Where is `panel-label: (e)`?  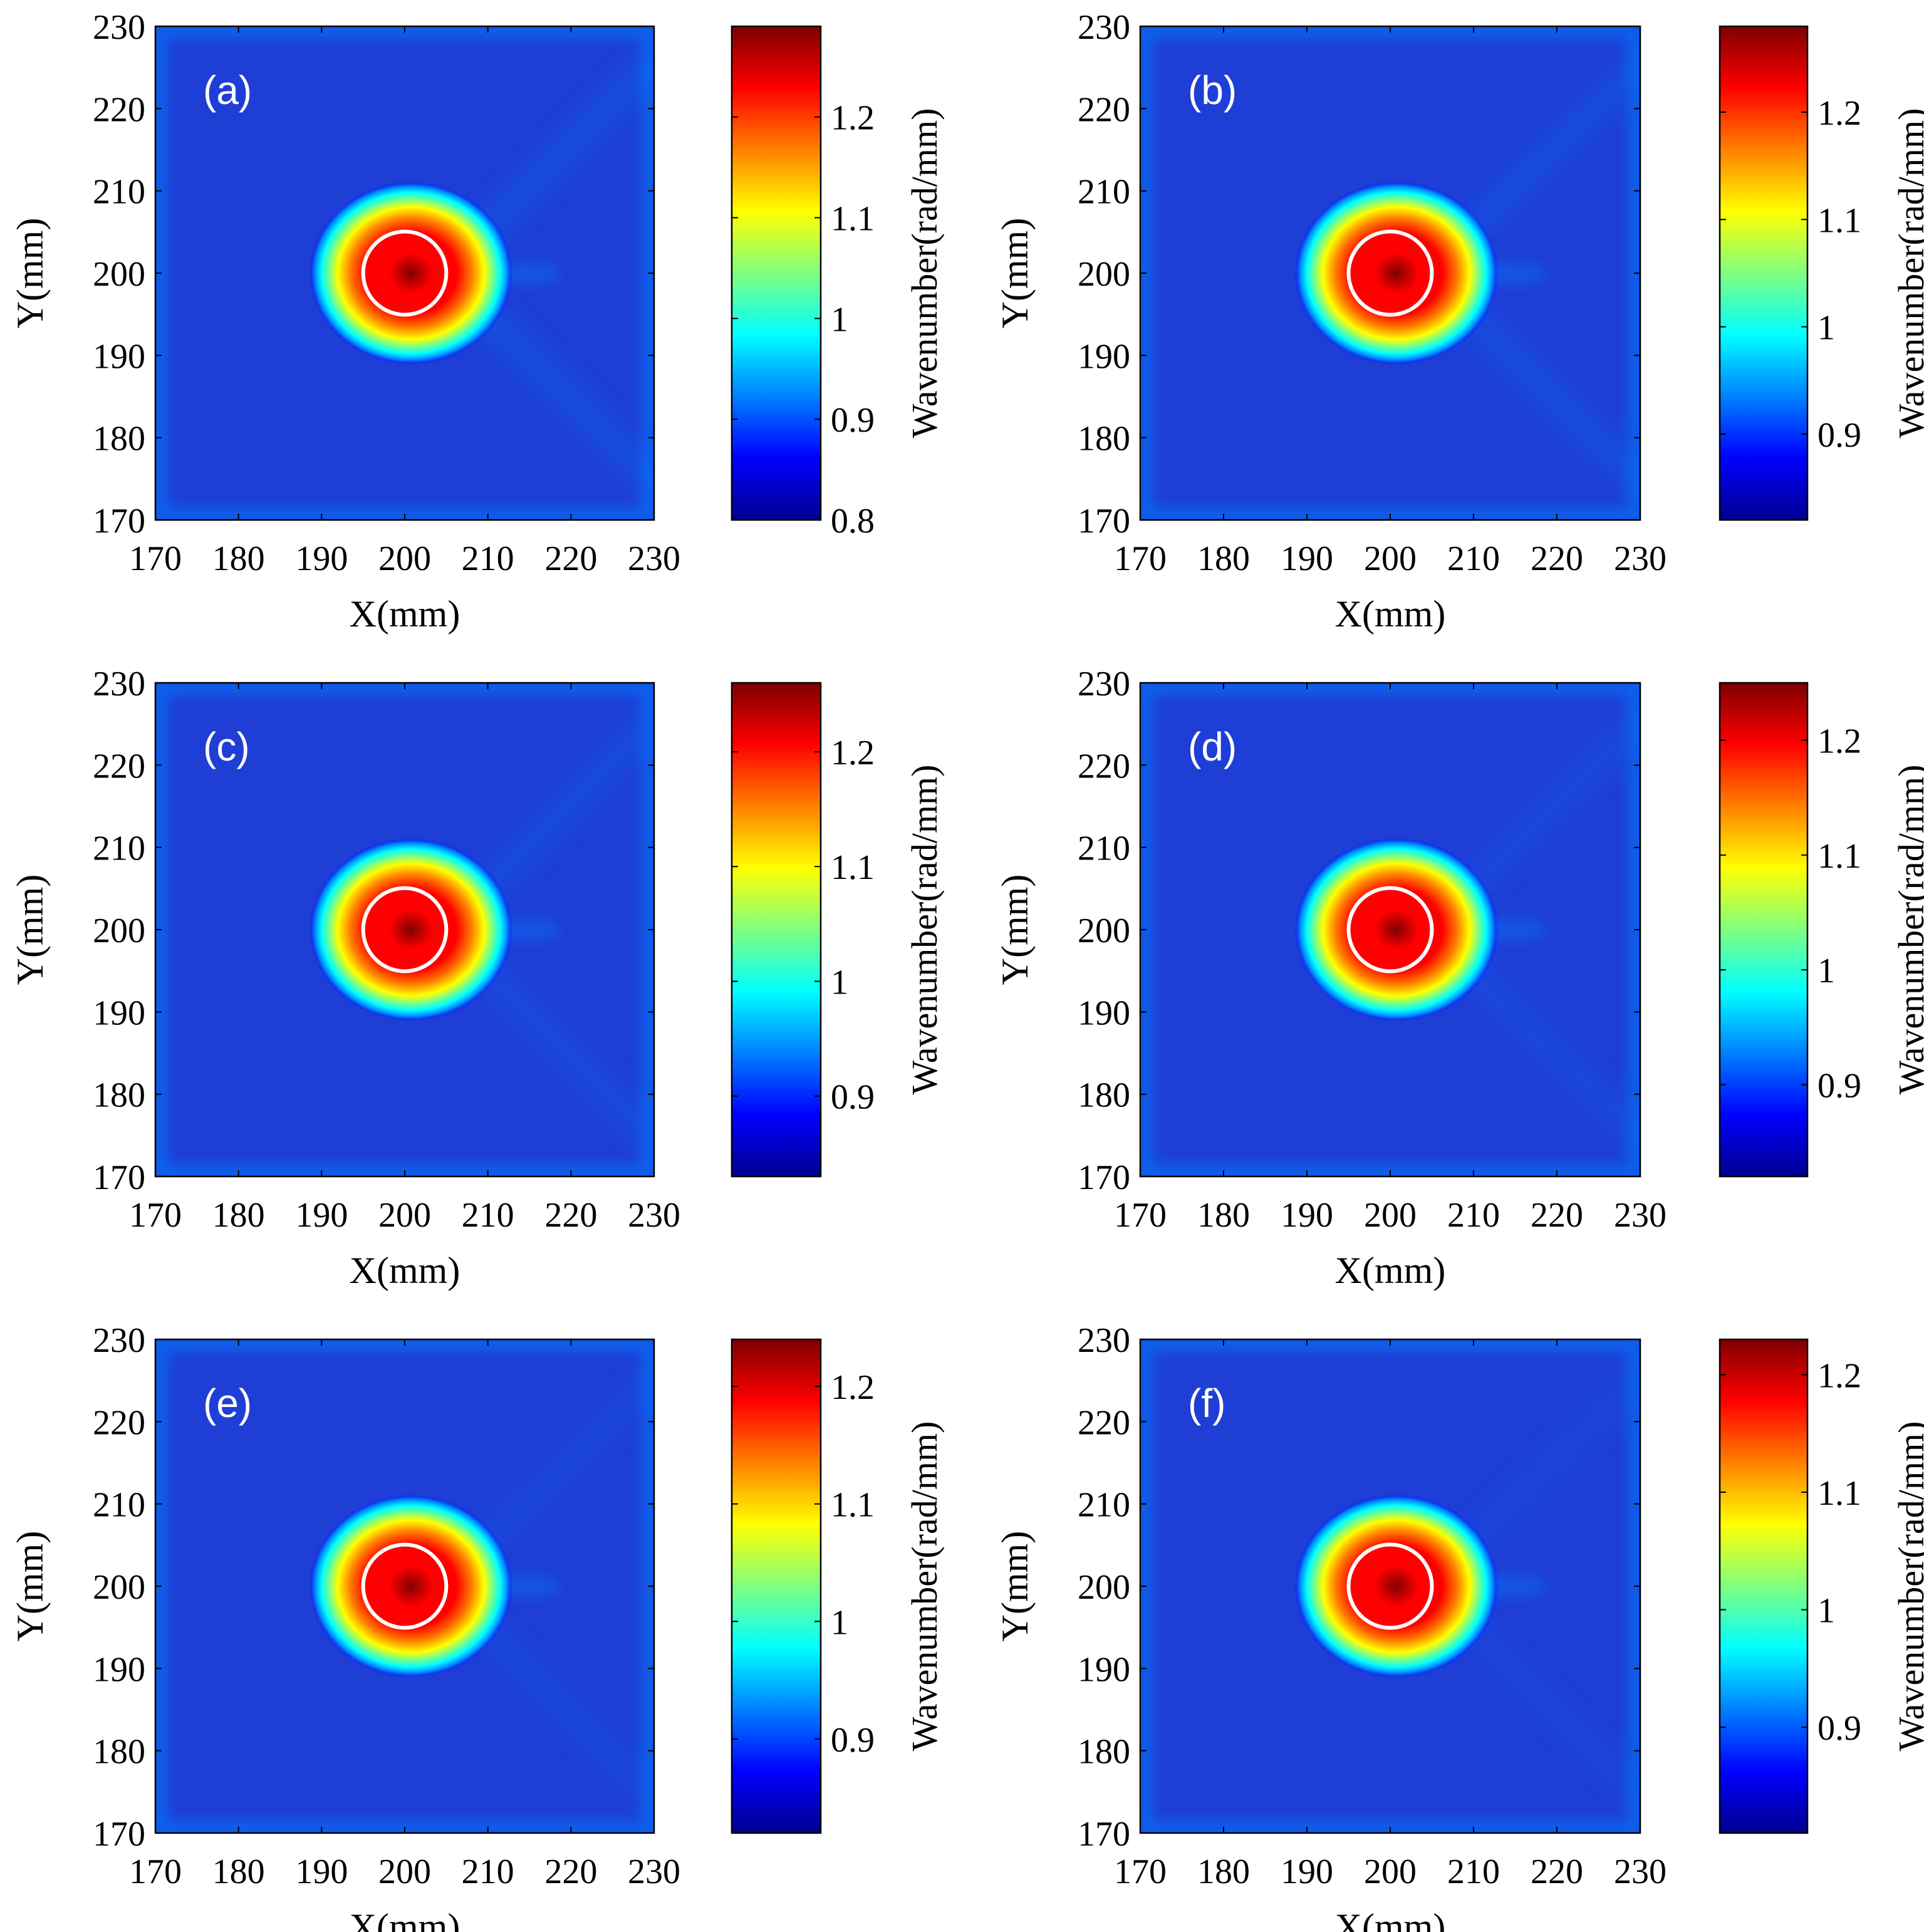 panel-label: (e) is located at coordinates (227, 1403).